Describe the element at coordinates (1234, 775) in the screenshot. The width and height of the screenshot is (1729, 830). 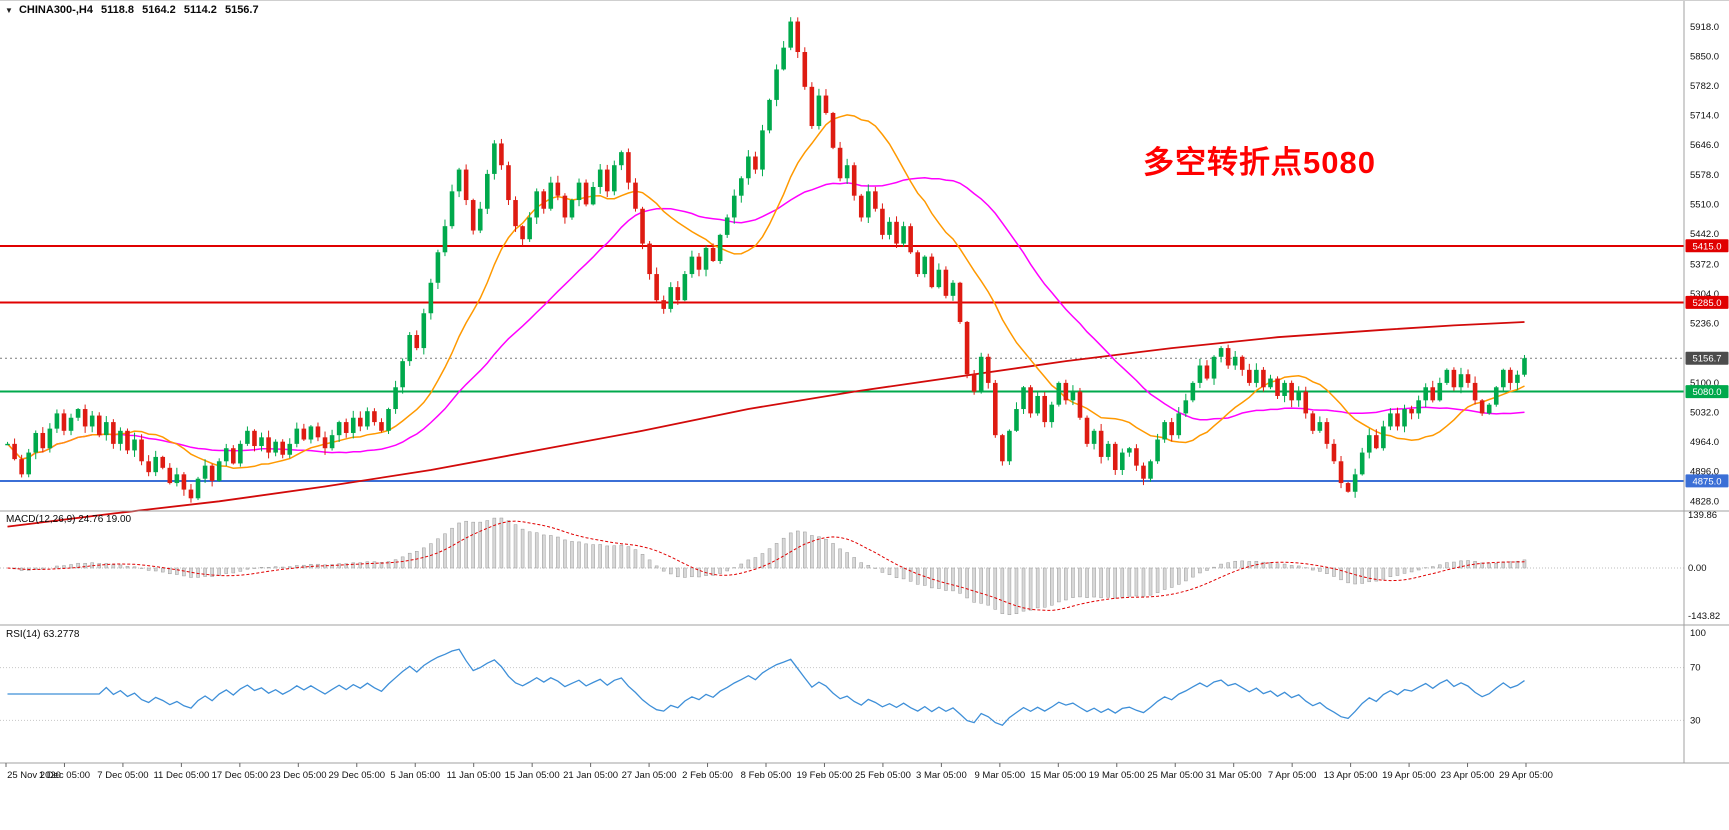
I see `time-axis-label: 31 Mar 05:00` at that location.